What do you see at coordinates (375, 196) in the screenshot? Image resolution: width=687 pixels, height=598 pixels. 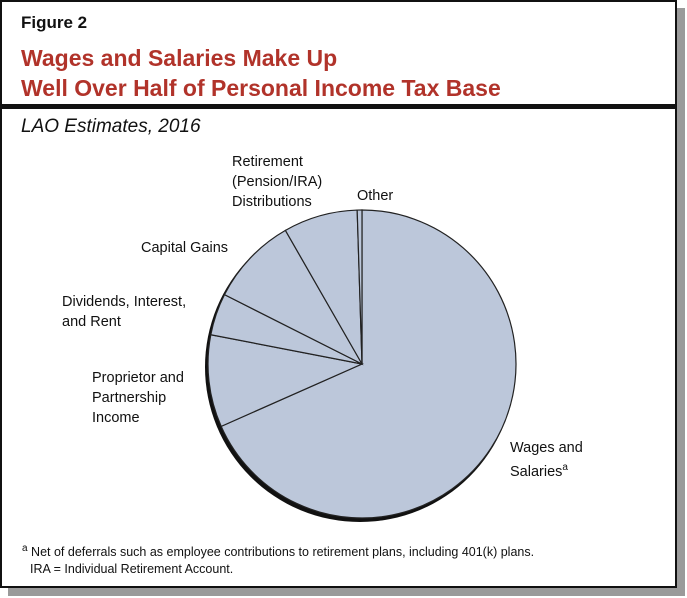 I see `label-other: Other` at bounding box center [375, 196].